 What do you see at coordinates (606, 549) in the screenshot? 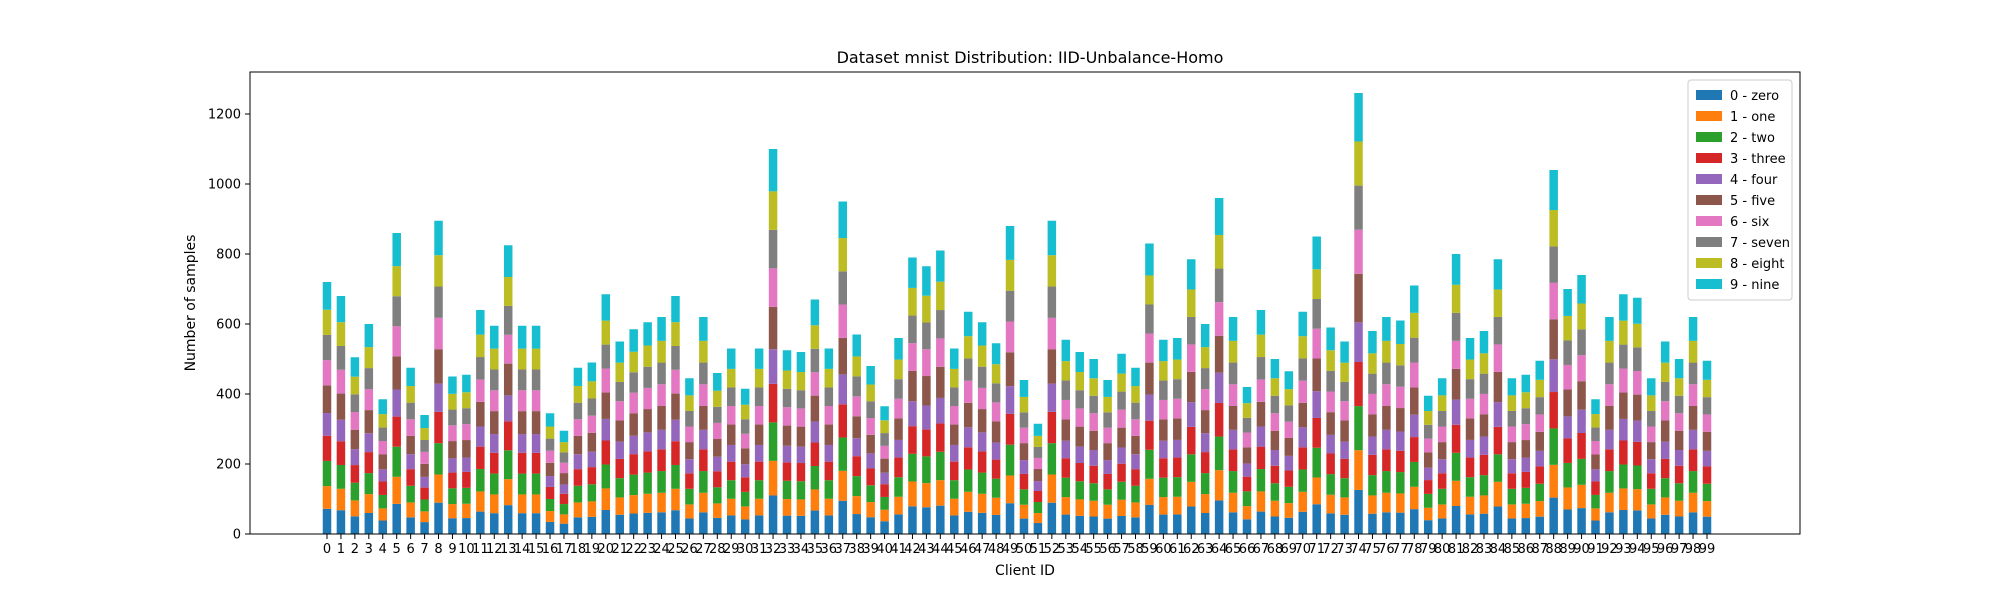
I see `x-tick-label-20: 20` at bounding box center [606, 549].